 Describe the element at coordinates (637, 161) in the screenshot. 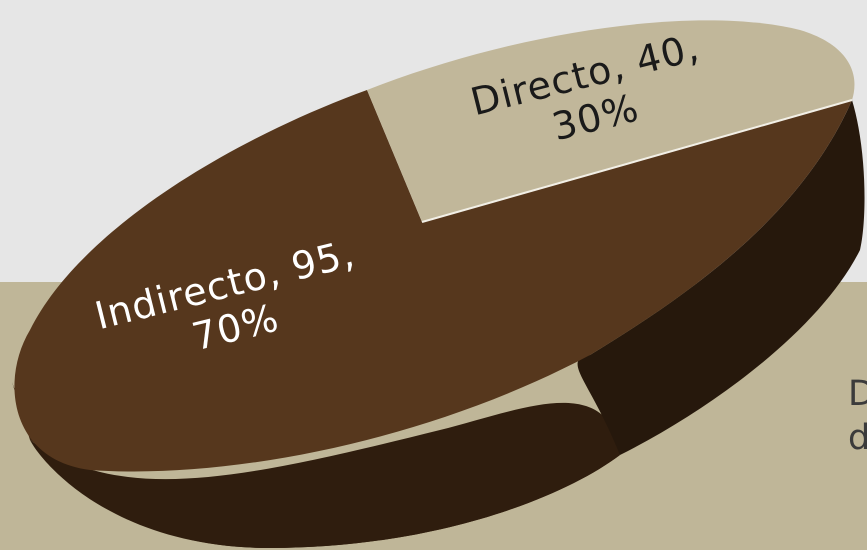

I see `pie-slice-separator` at that location.